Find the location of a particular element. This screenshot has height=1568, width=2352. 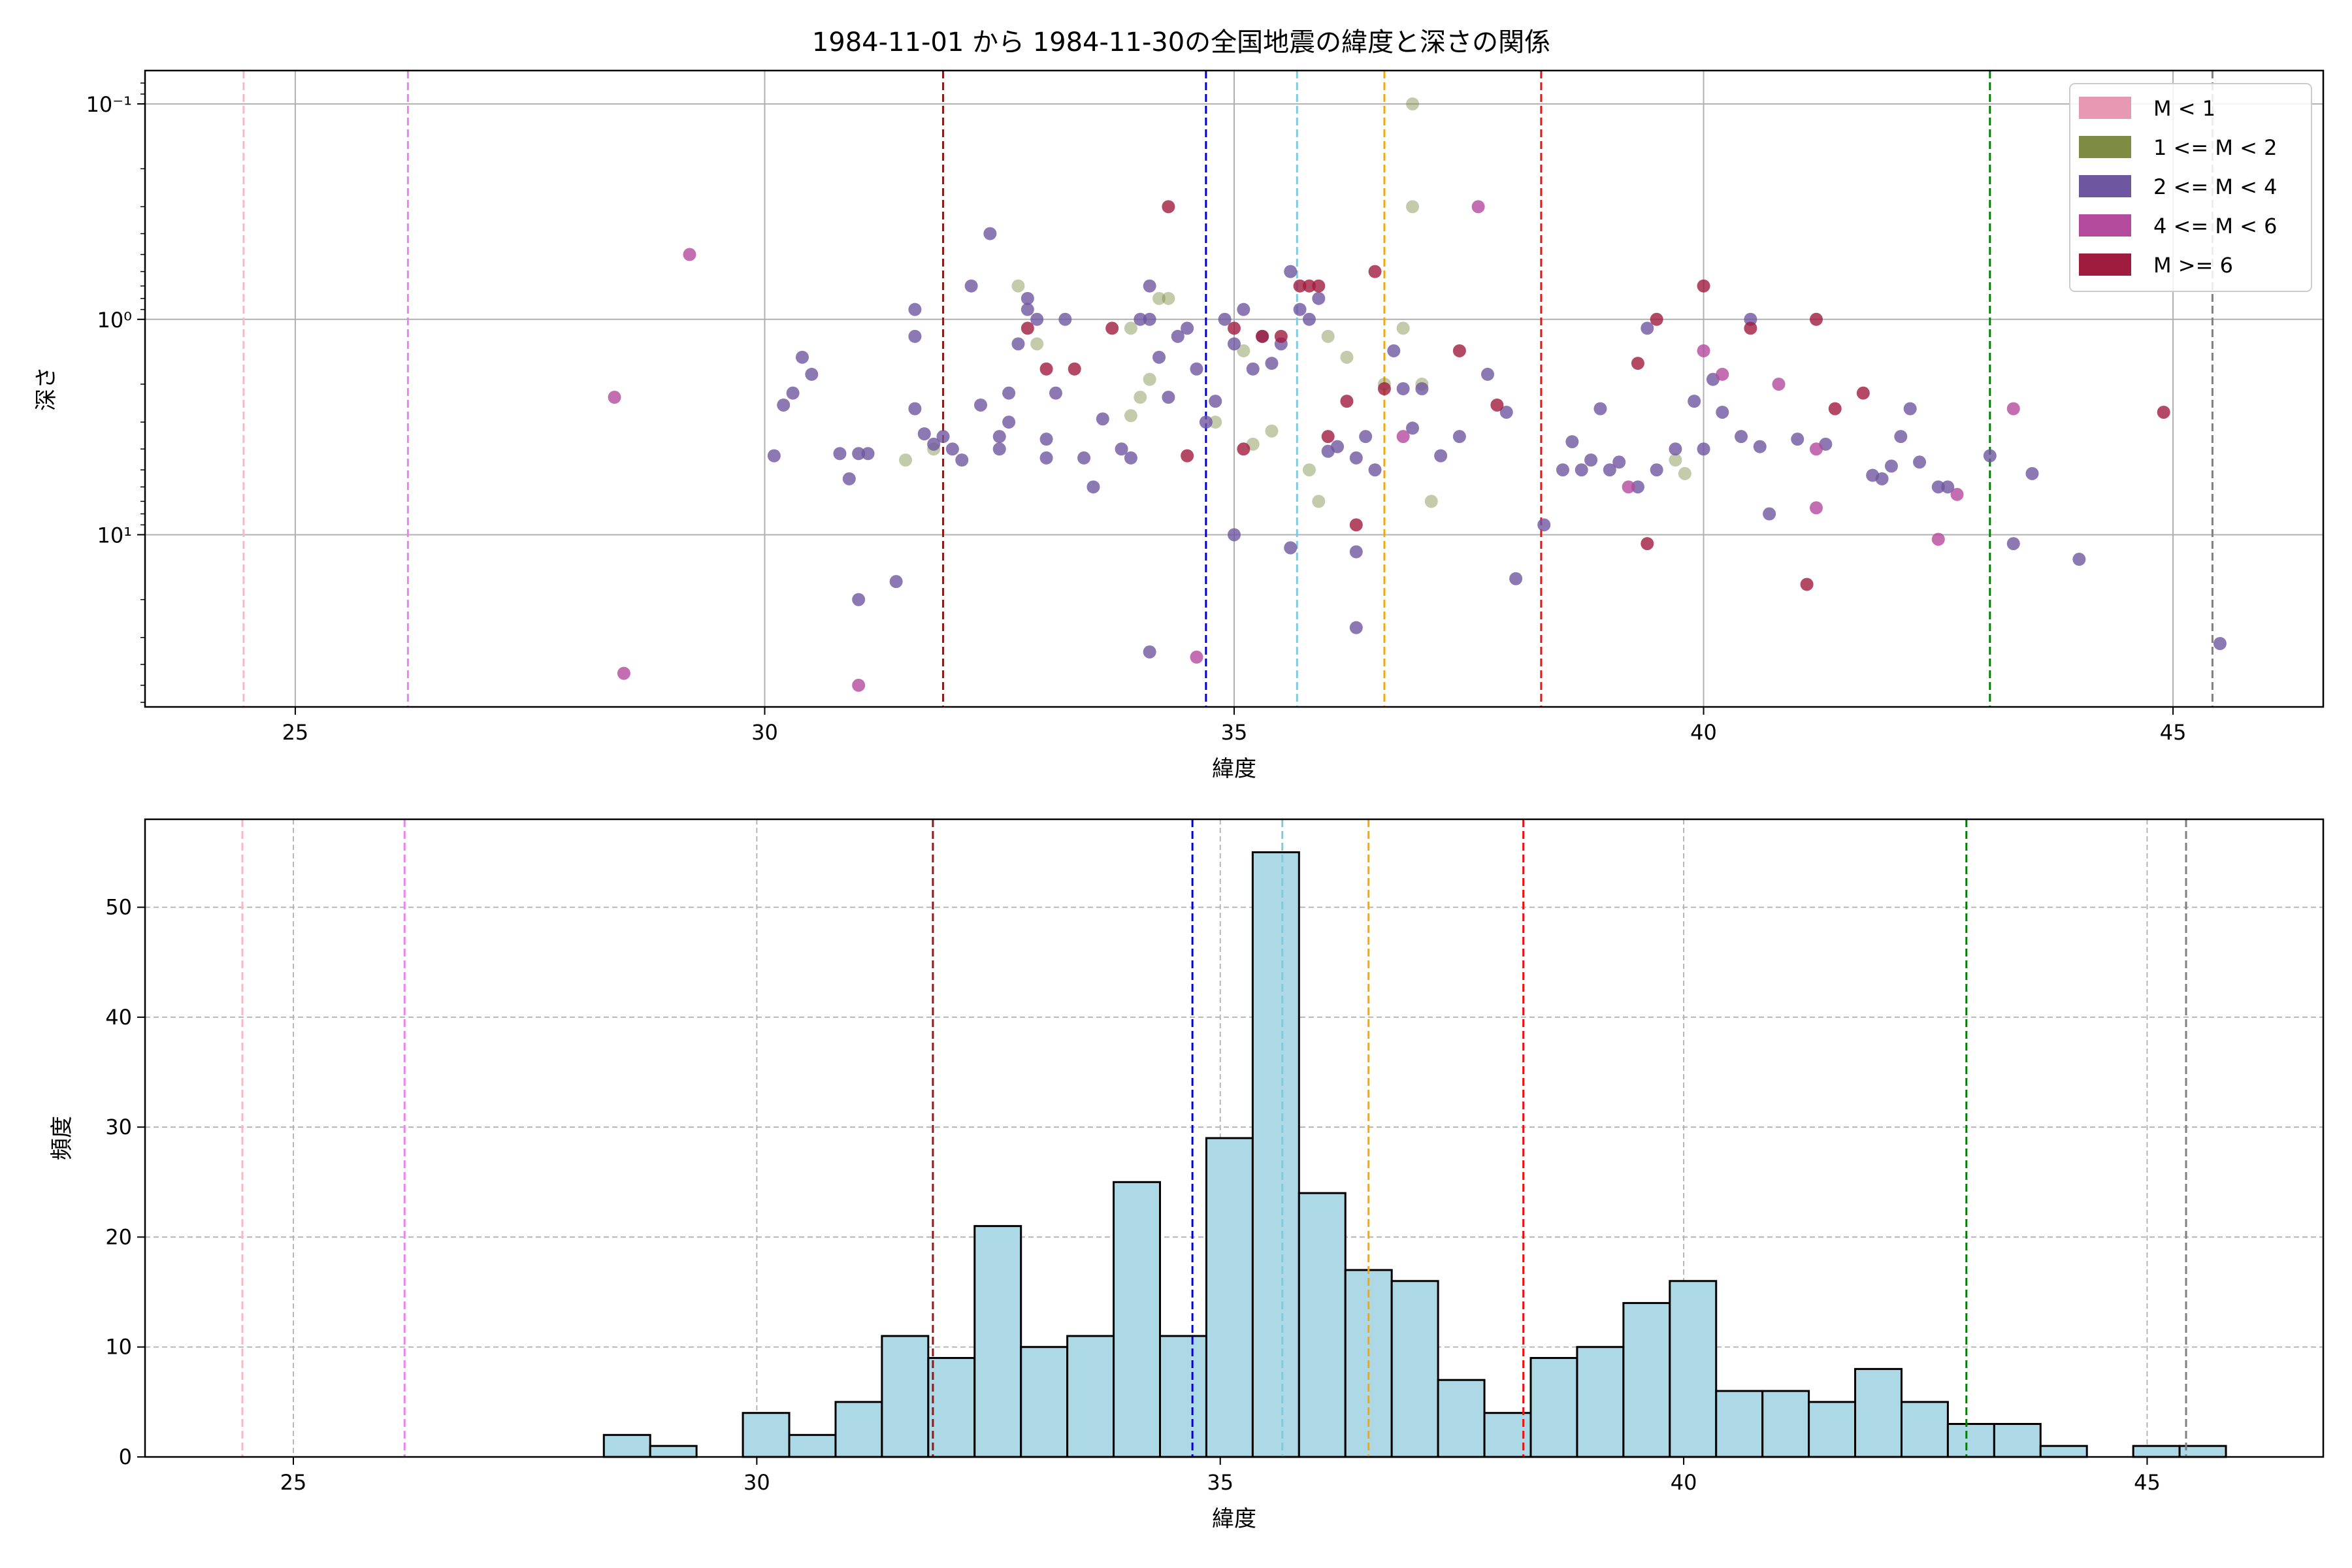

figure-title: 1984-11-01 から 1984-11-30の全国地震の緯度と深さの関係 is located at coordinates (1181, 42).